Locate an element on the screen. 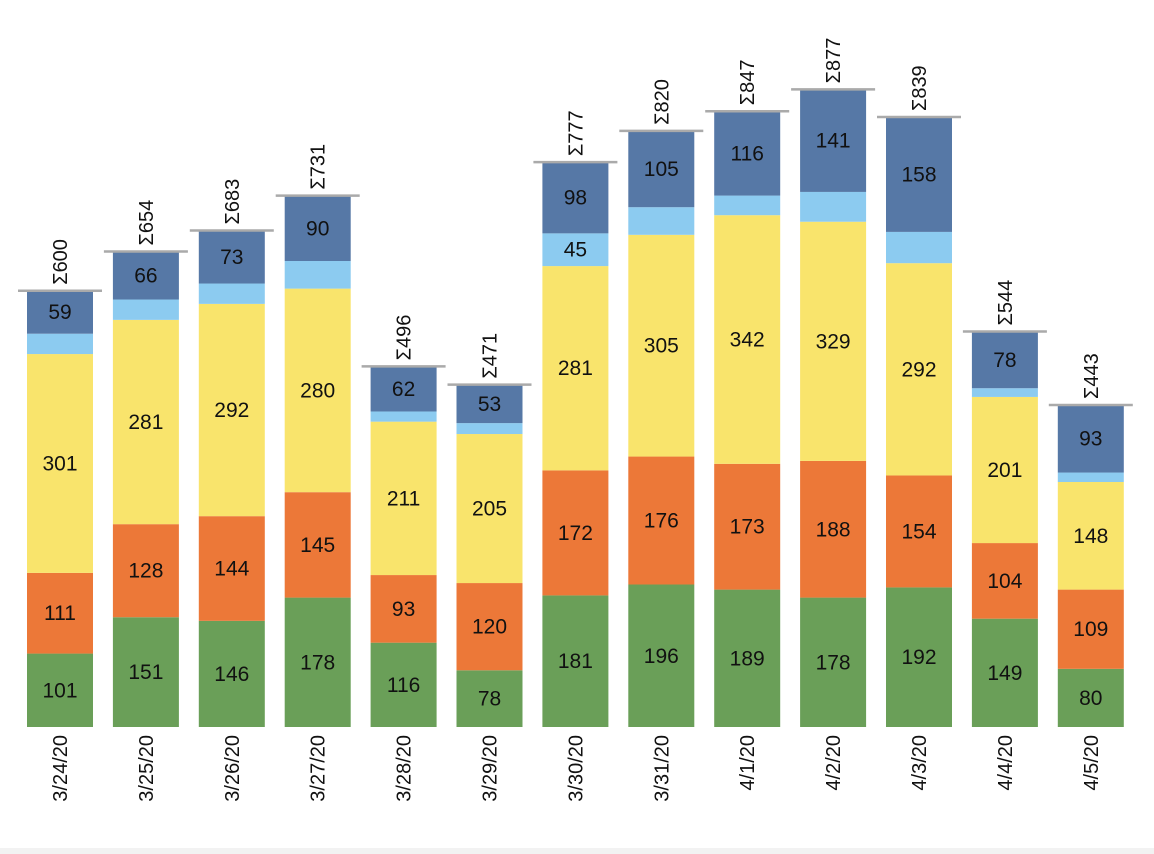  data-label: 53 is located at coordinates (489, 404).